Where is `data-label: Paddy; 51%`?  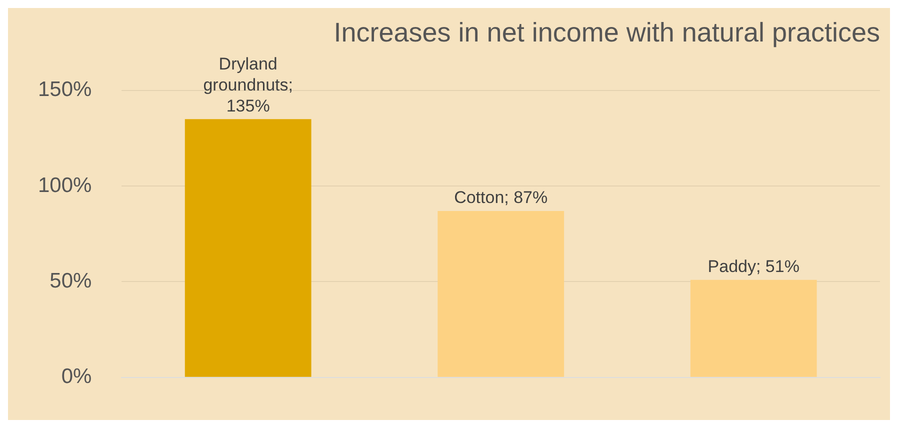 data-label: Paddy; 51% is located at coordinates (754, 266).